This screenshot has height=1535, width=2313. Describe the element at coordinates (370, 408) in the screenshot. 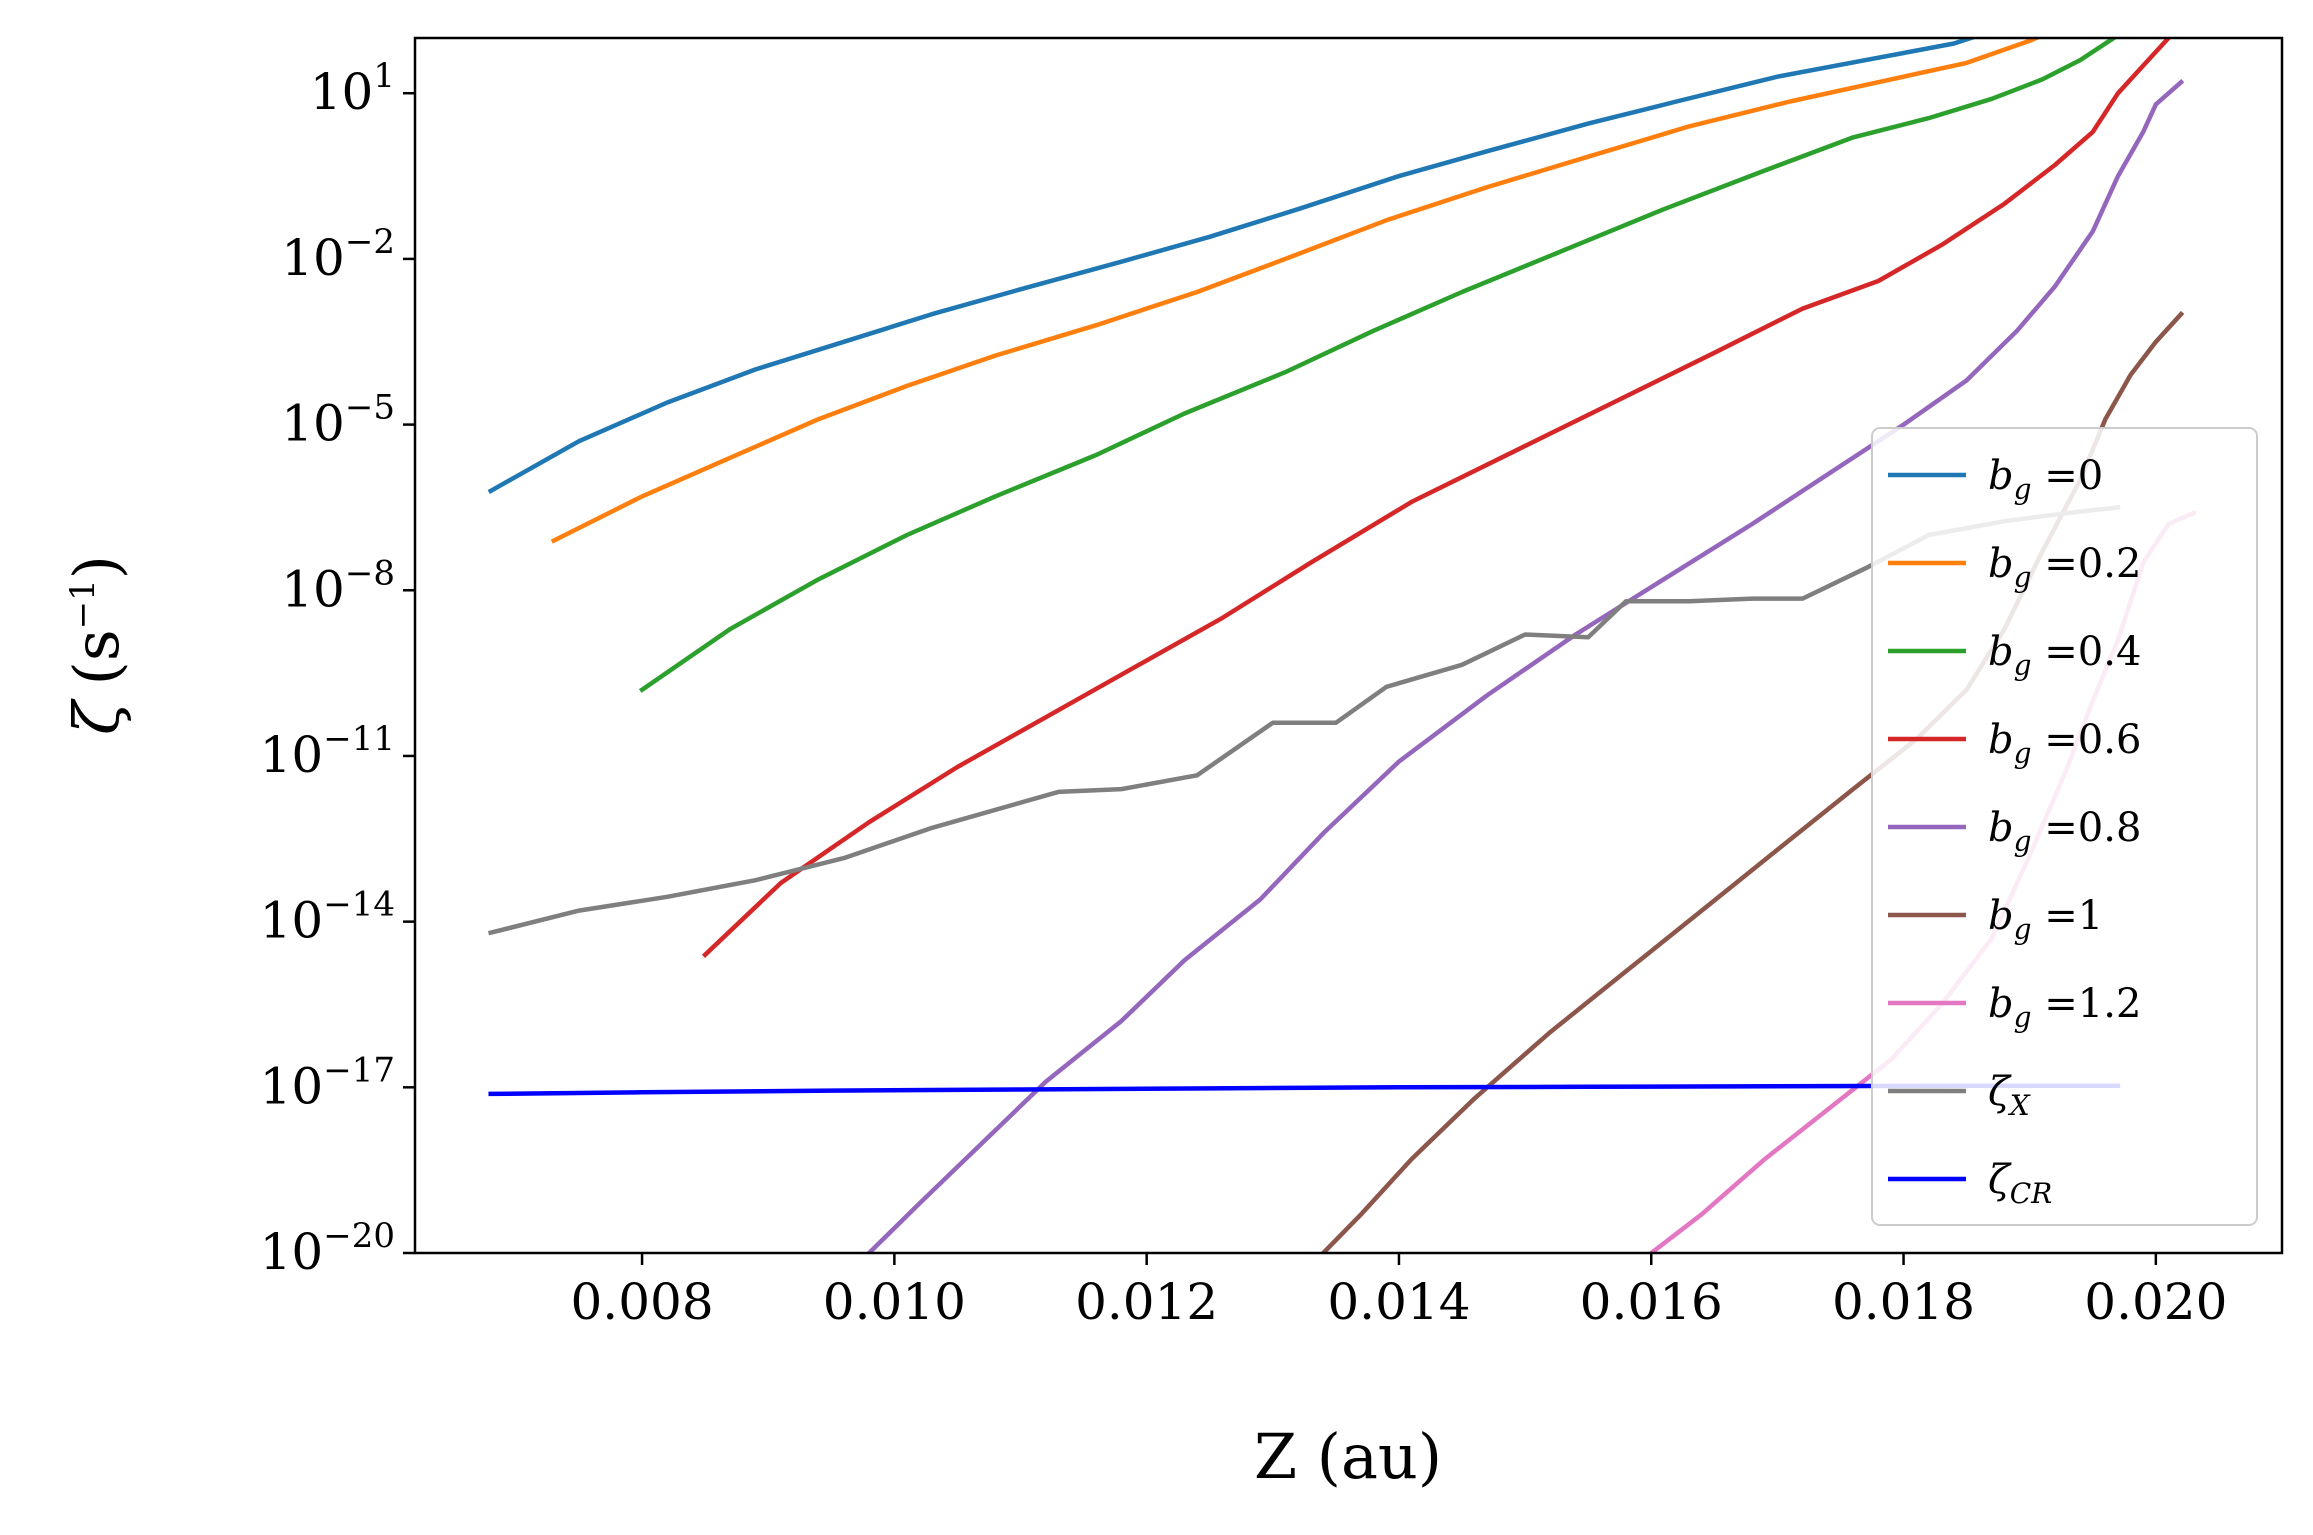

I see `y-tick-exponent: −5` at that location.